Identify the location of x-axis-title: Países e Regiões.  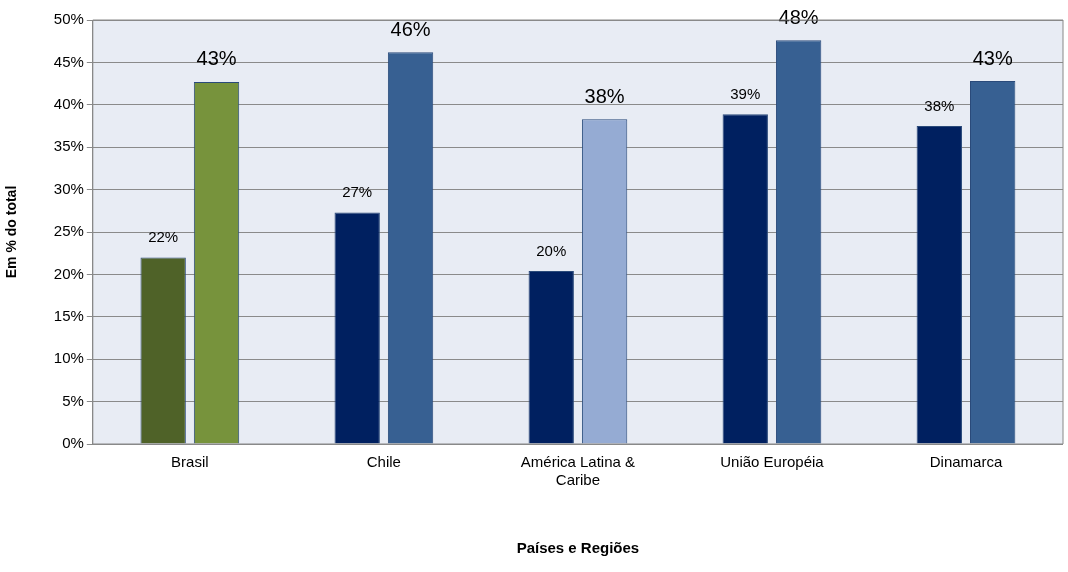
(578, 548).